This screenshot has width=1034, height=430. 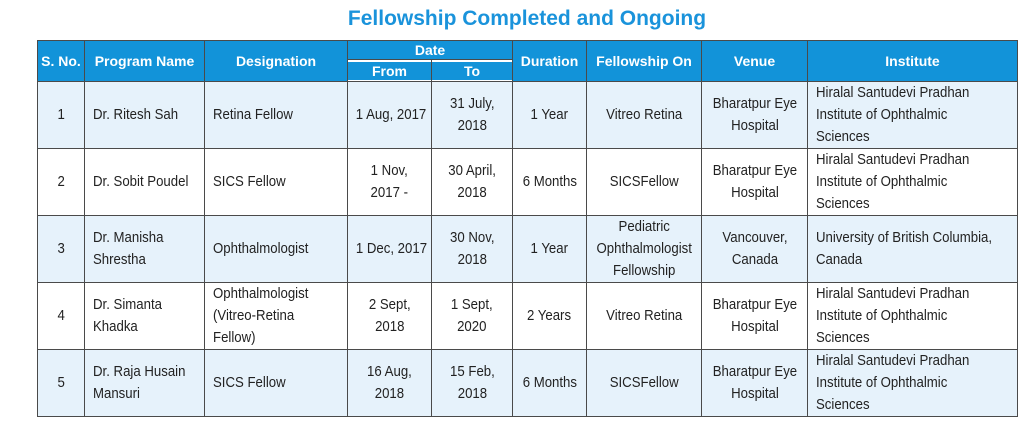 What do you see at coordinates (389, 115) in the screenshot?
I see `date-from-cell: 1 Aug, 2017` at bounding box center [389, 115].